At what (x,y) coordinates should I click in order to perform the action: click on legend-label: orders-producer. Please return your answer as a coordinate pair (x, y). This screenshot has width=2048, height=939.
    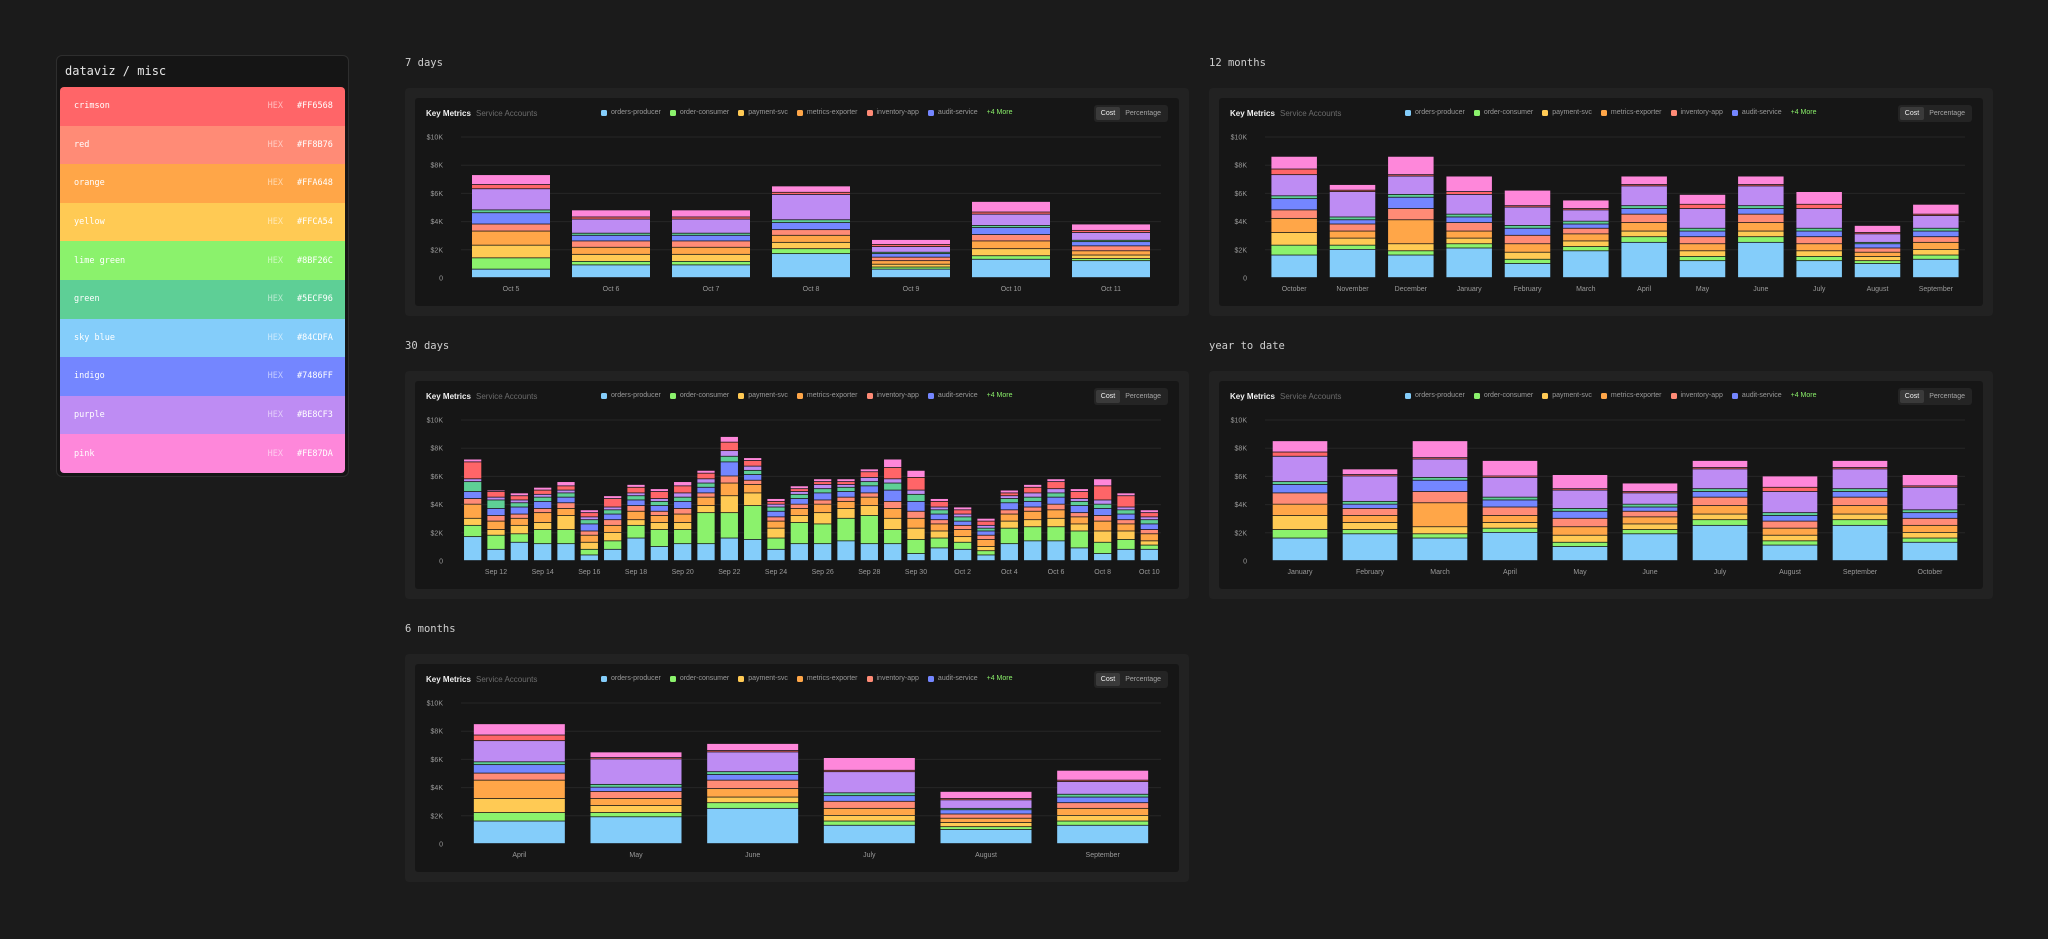
    Looking at the image, I should click on (1440, 112).